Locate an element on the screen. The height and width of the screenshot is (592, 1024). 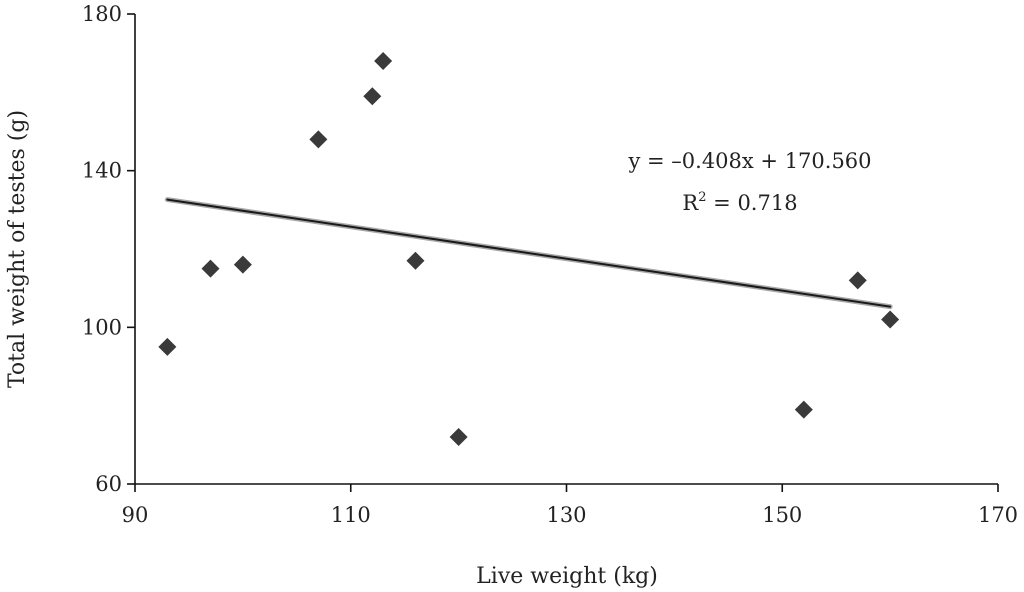
x-axis-ticks: 90 110 130 150 170 is located at coordinates (570, 505).